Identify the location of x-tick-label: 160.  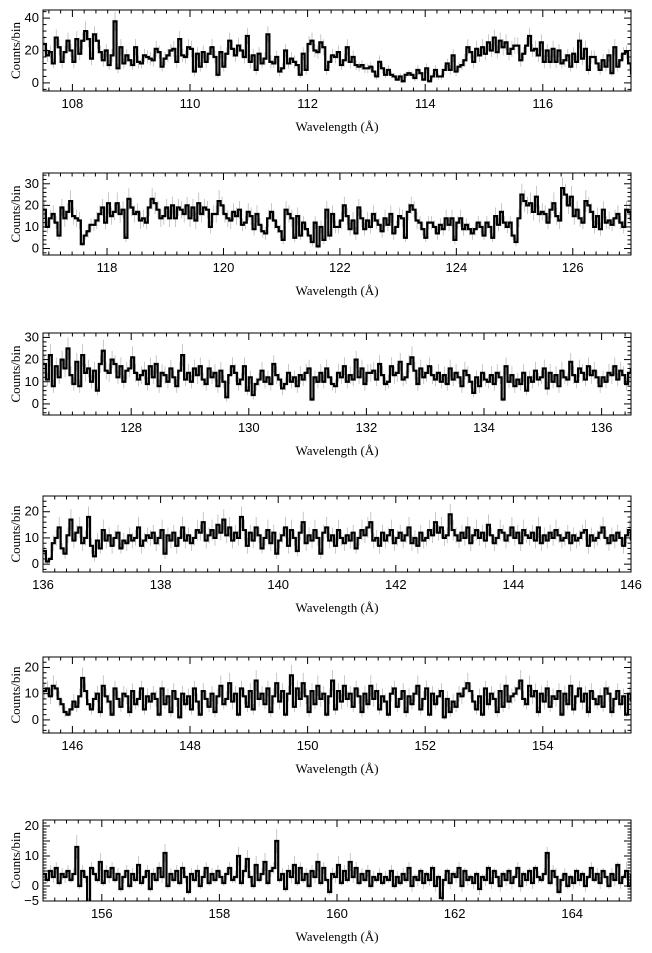
(337, 913).